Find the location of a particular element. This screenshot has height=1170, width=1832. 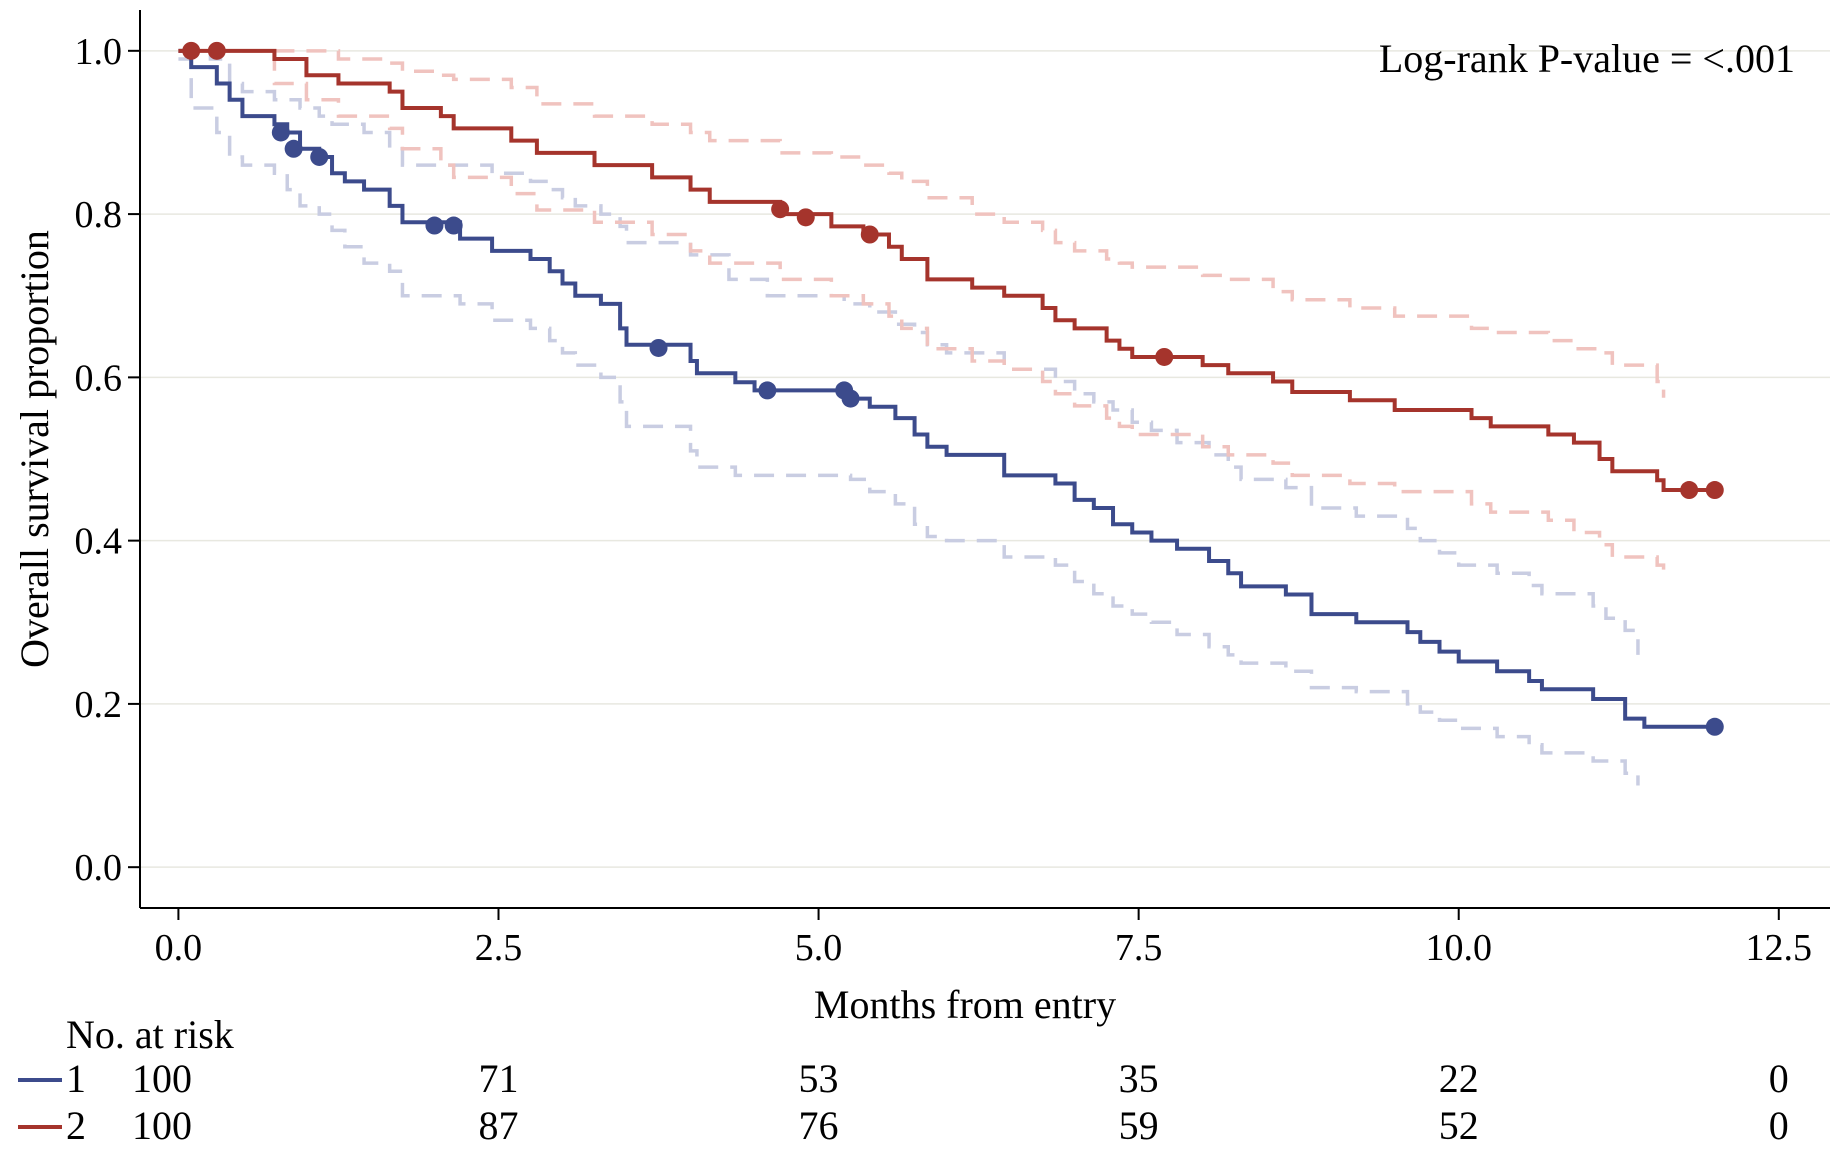

risk-count-group-2-4: 52 is located at coordinates (1459, 1125).